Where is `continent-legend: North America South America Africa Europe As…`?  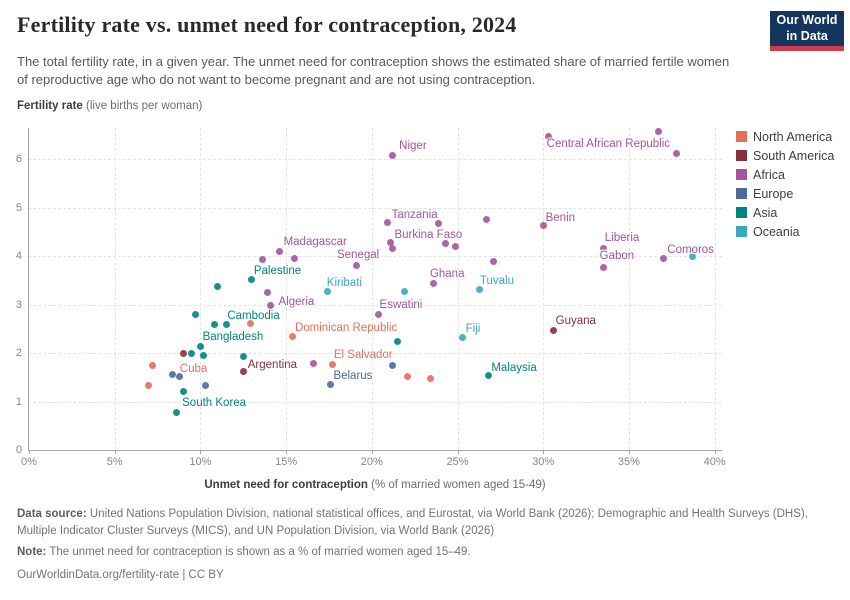
continent-legend: North America South America Africa Europe As… is located at coordinates (785, 187).